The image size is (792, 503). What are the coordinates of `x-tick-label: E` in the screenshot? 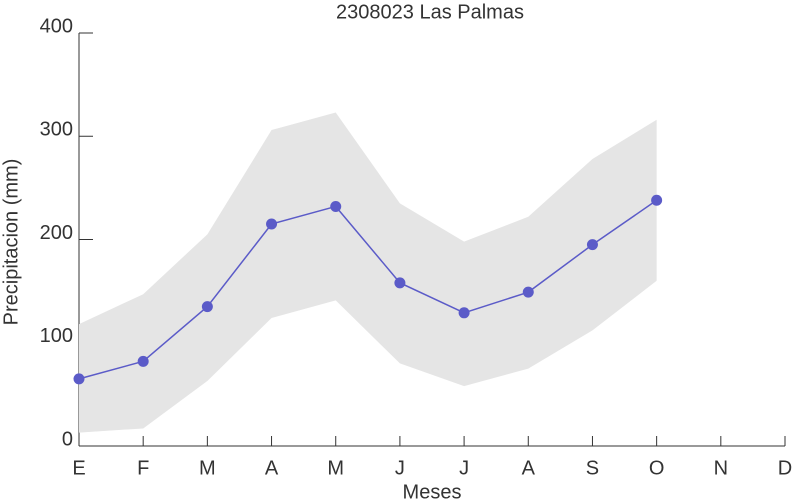 It's located at (78, 468).